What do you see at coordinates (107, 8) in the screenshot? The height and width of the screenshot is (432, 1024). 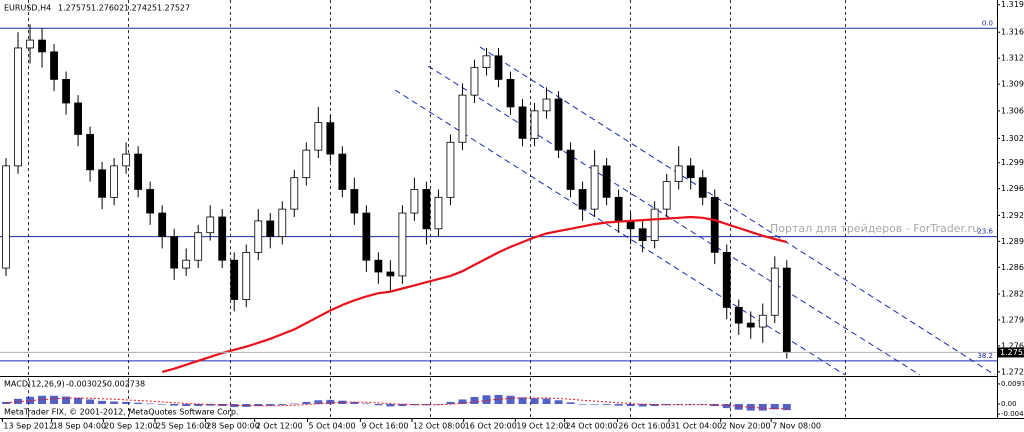 I see `quote-value: 1.27602` at bounding box center [107, 8].